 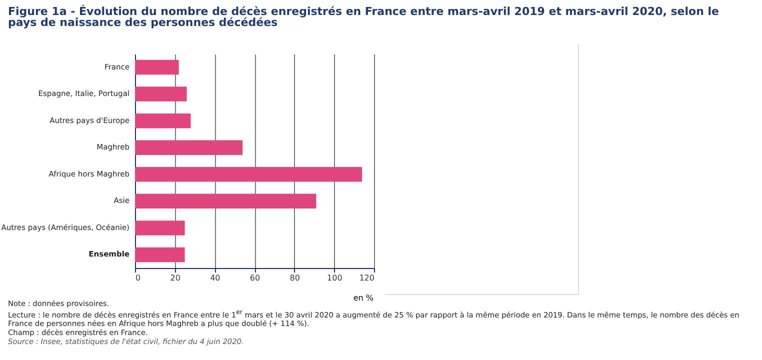 What do you see at coordinates (334, 278) in the screenshot?
I see `x-tick-label: 100` at bounding box center [334, 278].